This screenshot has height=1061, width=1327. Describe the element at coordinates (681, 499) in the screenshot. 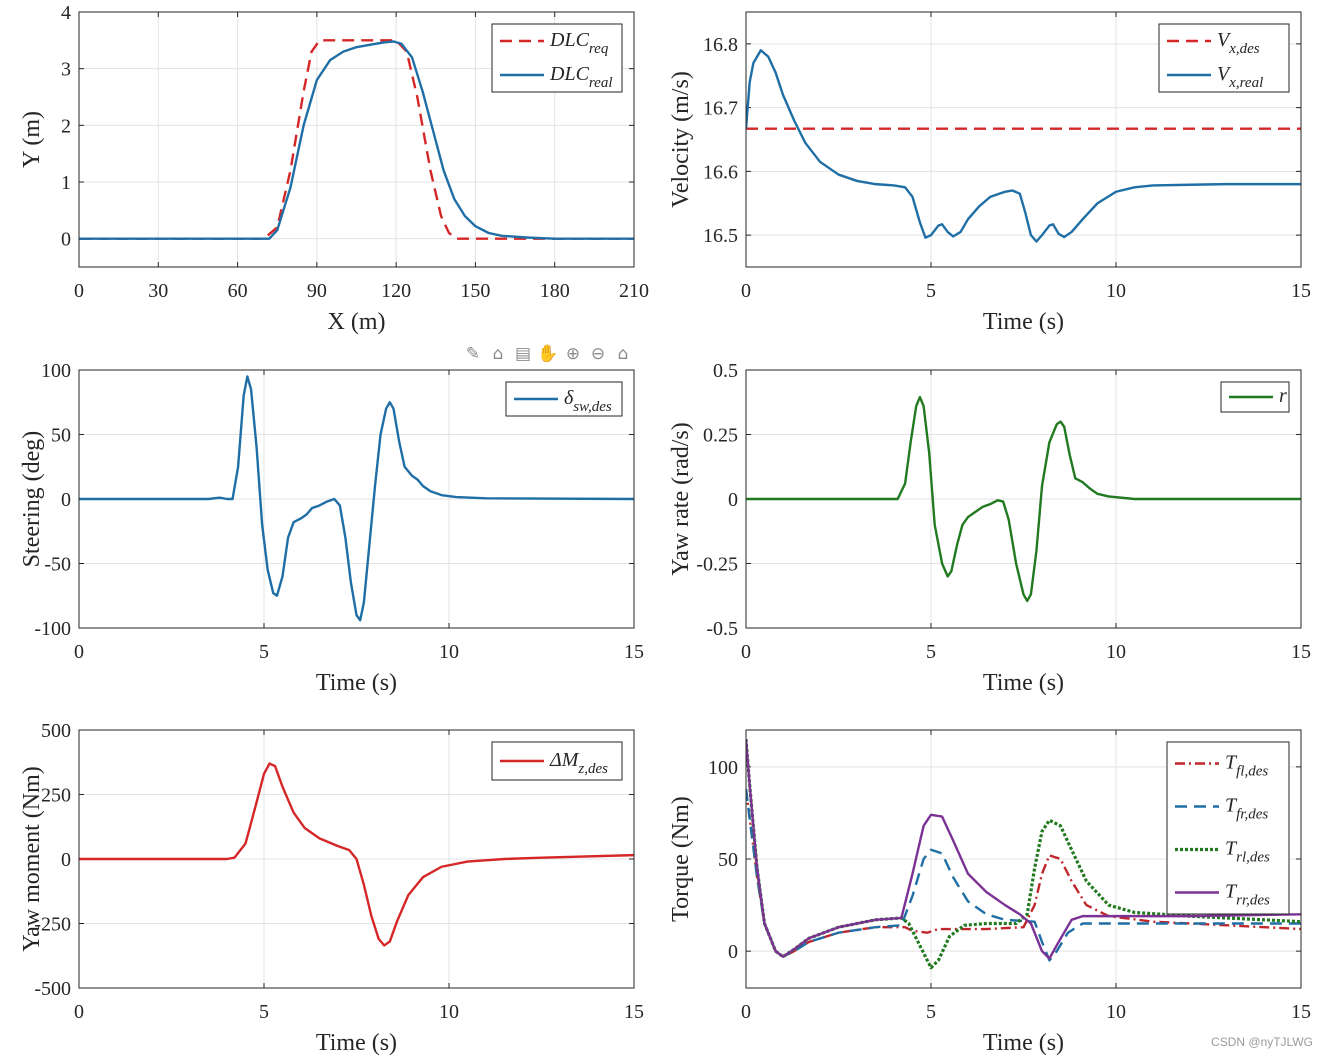

I see `y-axis-label: Yaw rate (rad/s)` at that location.